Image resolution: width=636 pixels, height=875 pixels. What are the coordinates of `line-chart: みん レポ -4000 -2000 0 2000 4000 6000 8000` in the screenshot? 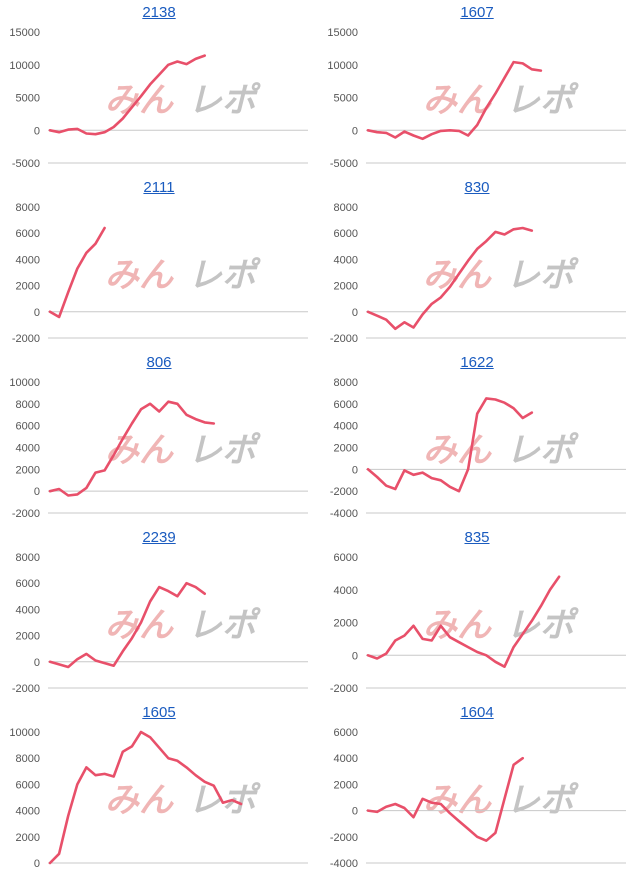 It's located at (478, 448).